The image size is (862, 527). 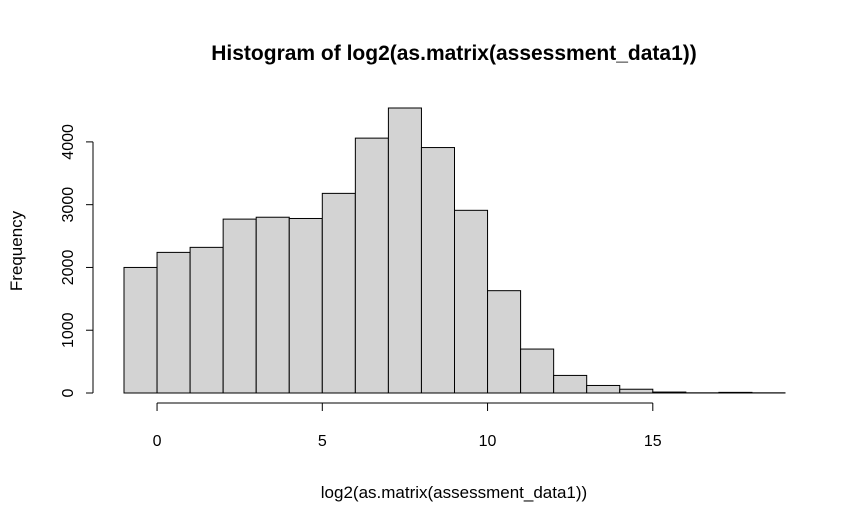 I want to click on y-axis: 0 1000 2000 3000 4000, so click(x=77, y=260).